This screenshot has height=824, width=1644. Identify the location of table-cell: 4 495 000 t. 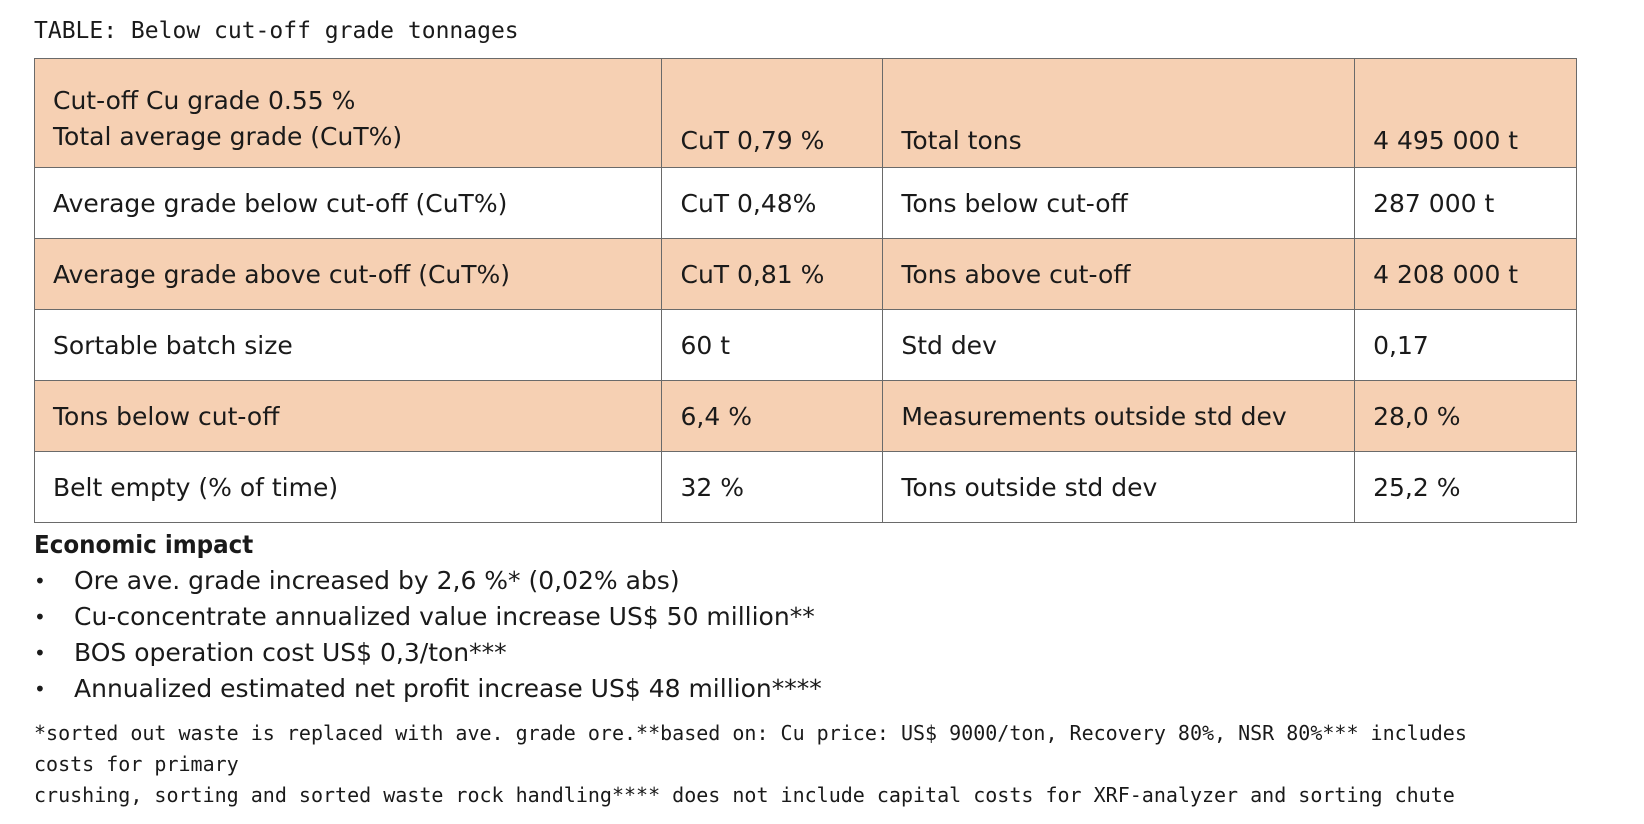
(1465, 113).